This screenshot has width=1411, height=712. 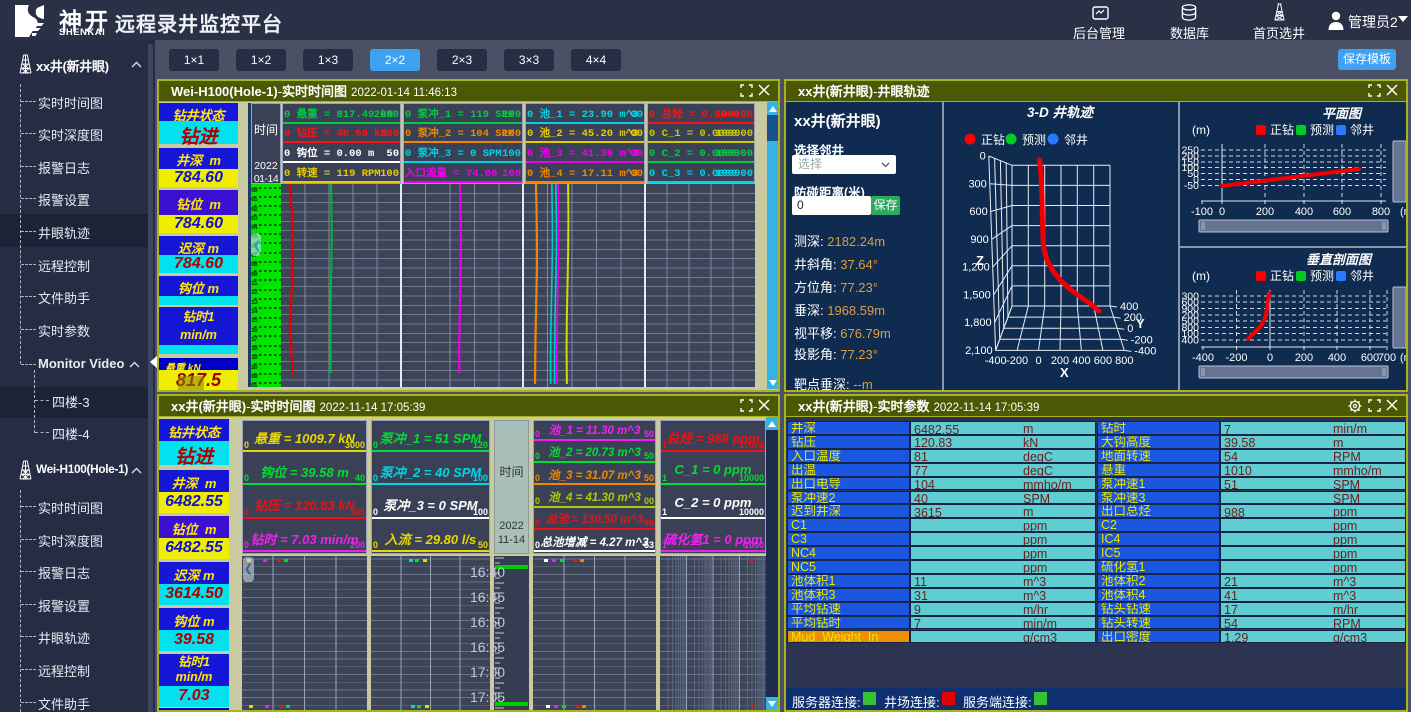 I want to click on svg-text: 03, so click(x=254, y=218).